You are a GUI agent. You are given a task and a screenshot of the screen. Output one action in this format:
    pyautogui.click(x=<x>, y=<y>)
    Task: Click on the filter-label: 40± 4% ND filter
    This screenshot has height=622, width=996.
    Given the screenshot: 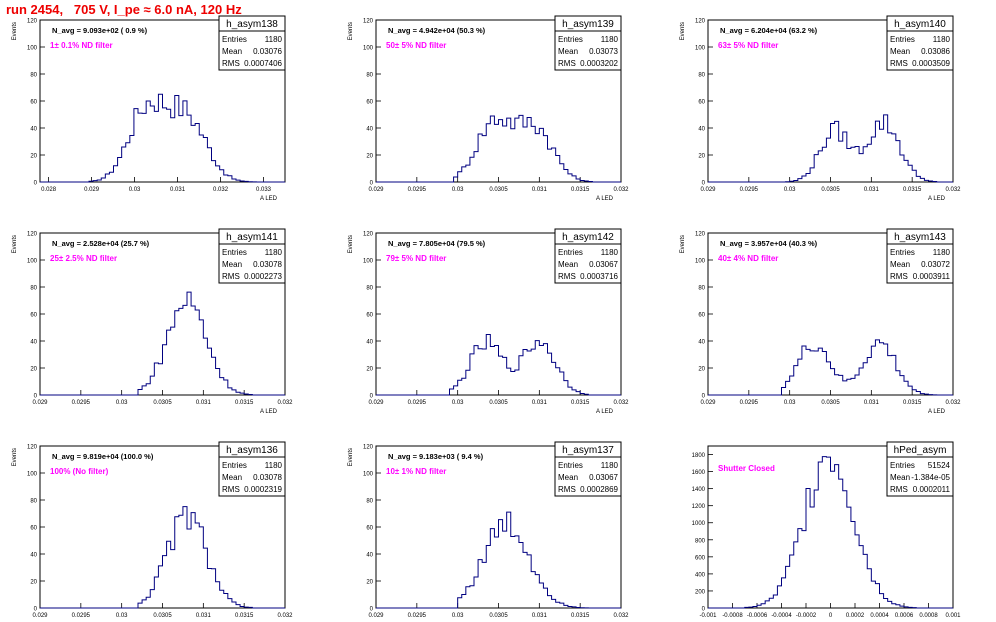 What is the action you would take?
    pyautogui.click(x=748, y=258)
    